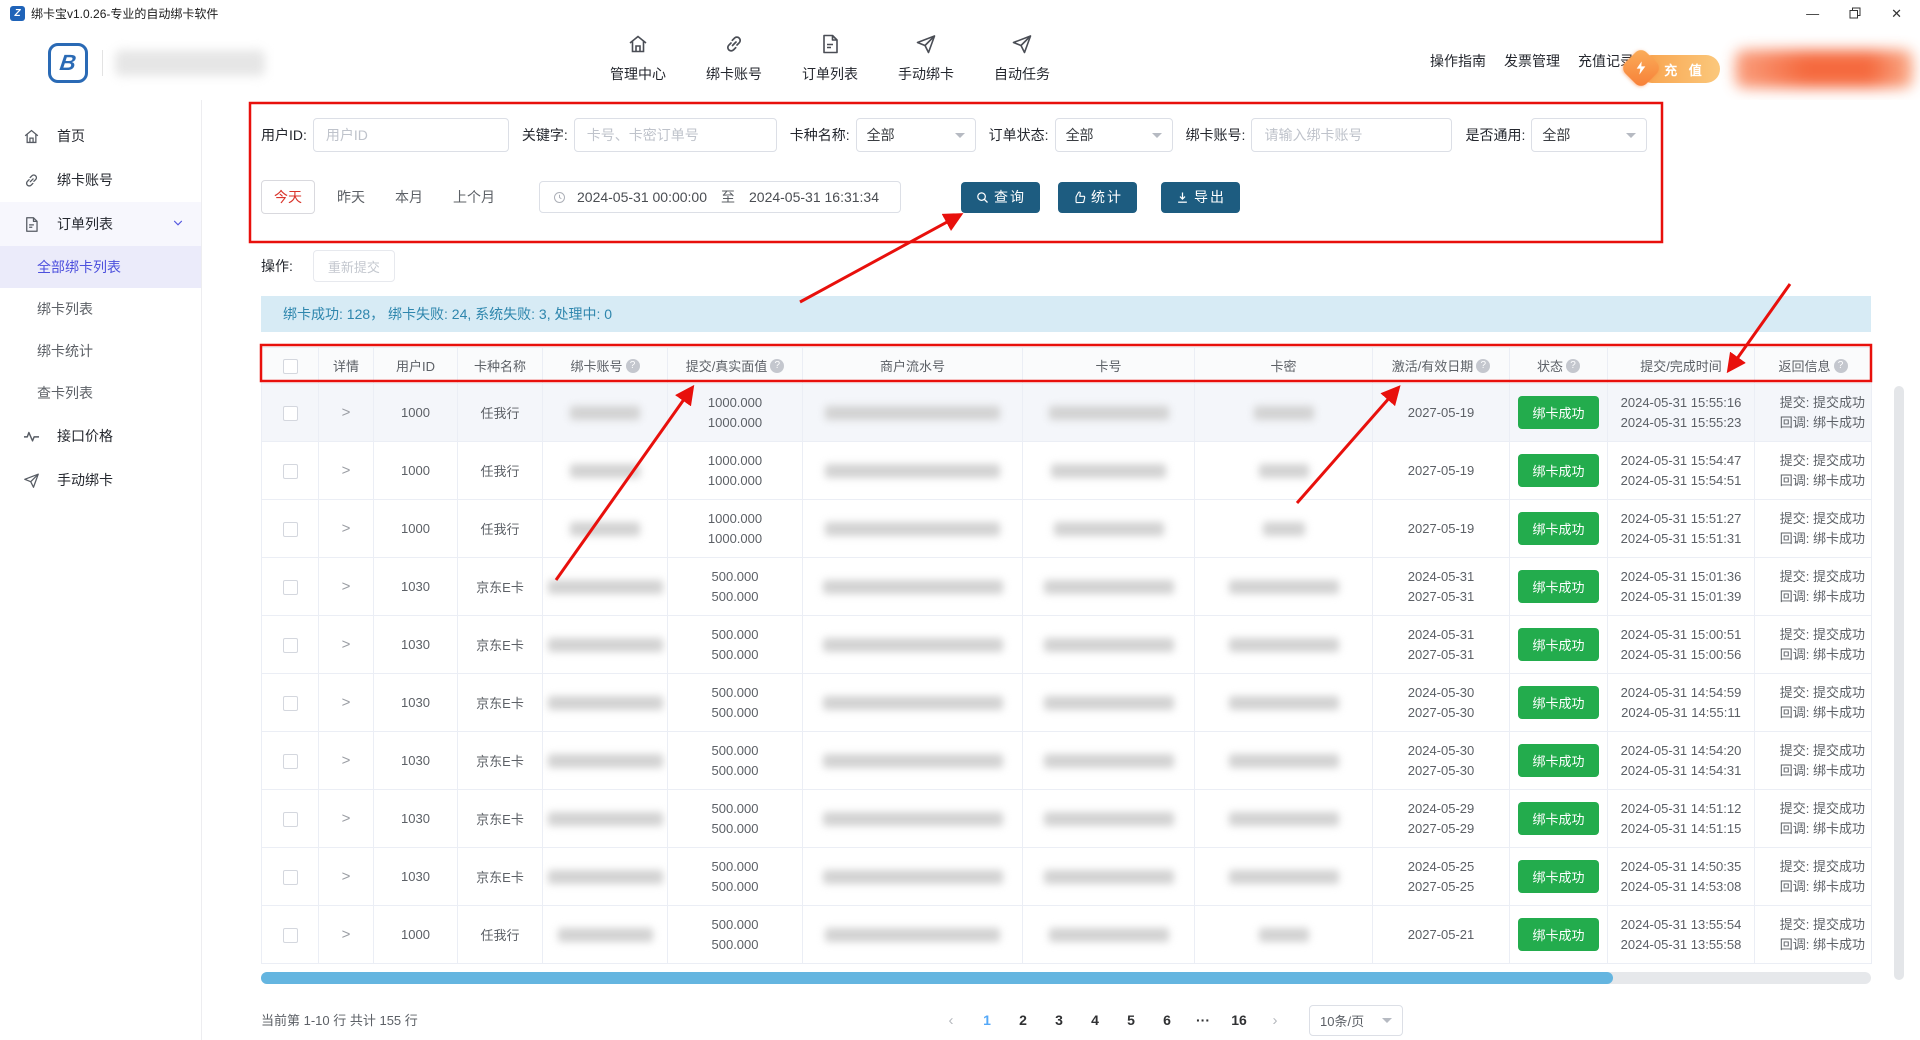 The image size is (1920, 1040). What do you see at coordinates (1458, 61) in the screenshot?
I see `header-link-0: 操作指南` at bounding box center [1458, 61].